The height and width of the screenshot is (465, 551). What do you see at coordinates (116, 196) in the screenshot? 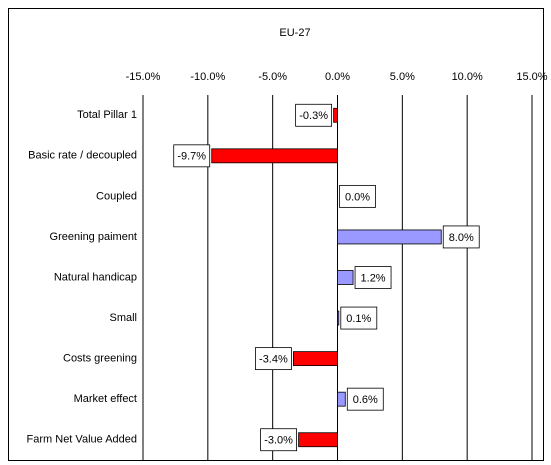
I see `y-tick-label: Coupled` at bounding box center [116, 196].